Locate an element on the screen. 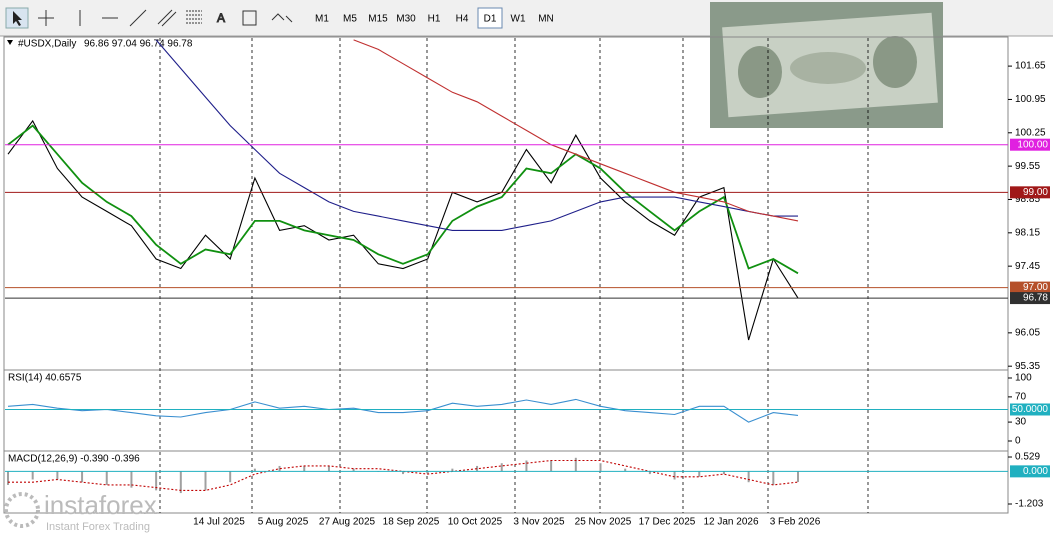 The image size is (1053, 536). y-tick-label: 97.45 is located at coordinates (1027, 266).